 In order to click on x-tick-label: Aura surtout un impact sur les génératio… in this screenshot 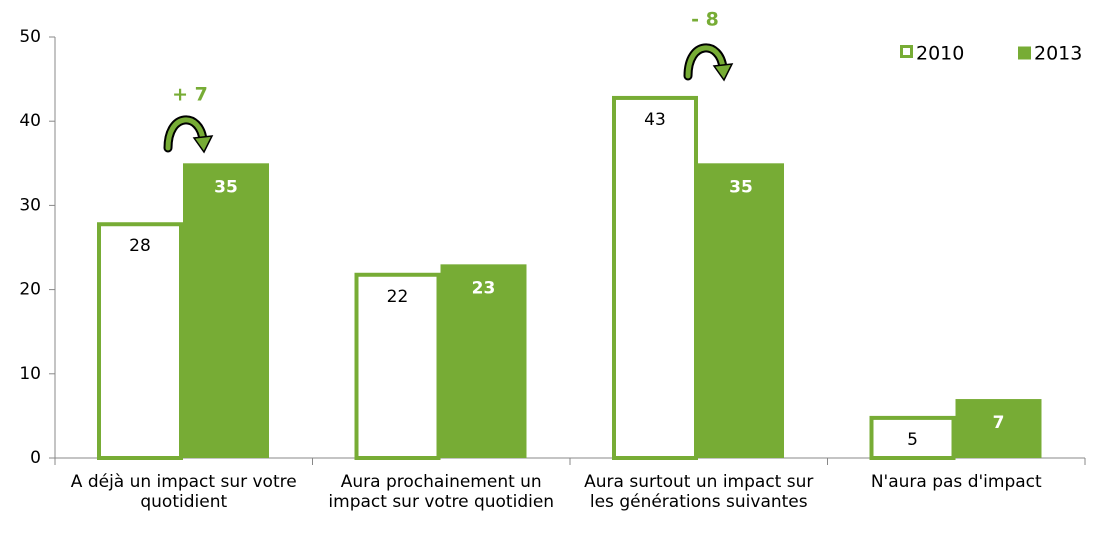, I will do `click(699, 492)`.